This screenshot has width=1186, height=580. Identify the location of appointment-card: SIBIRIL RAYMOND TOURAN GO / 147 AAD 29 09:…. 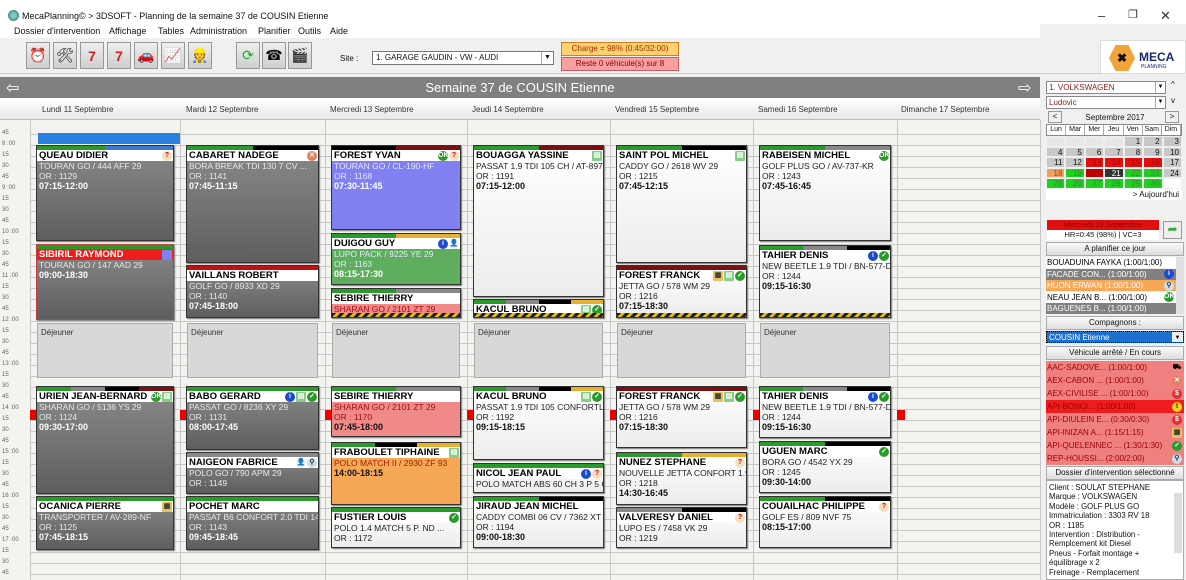
(105, 282).